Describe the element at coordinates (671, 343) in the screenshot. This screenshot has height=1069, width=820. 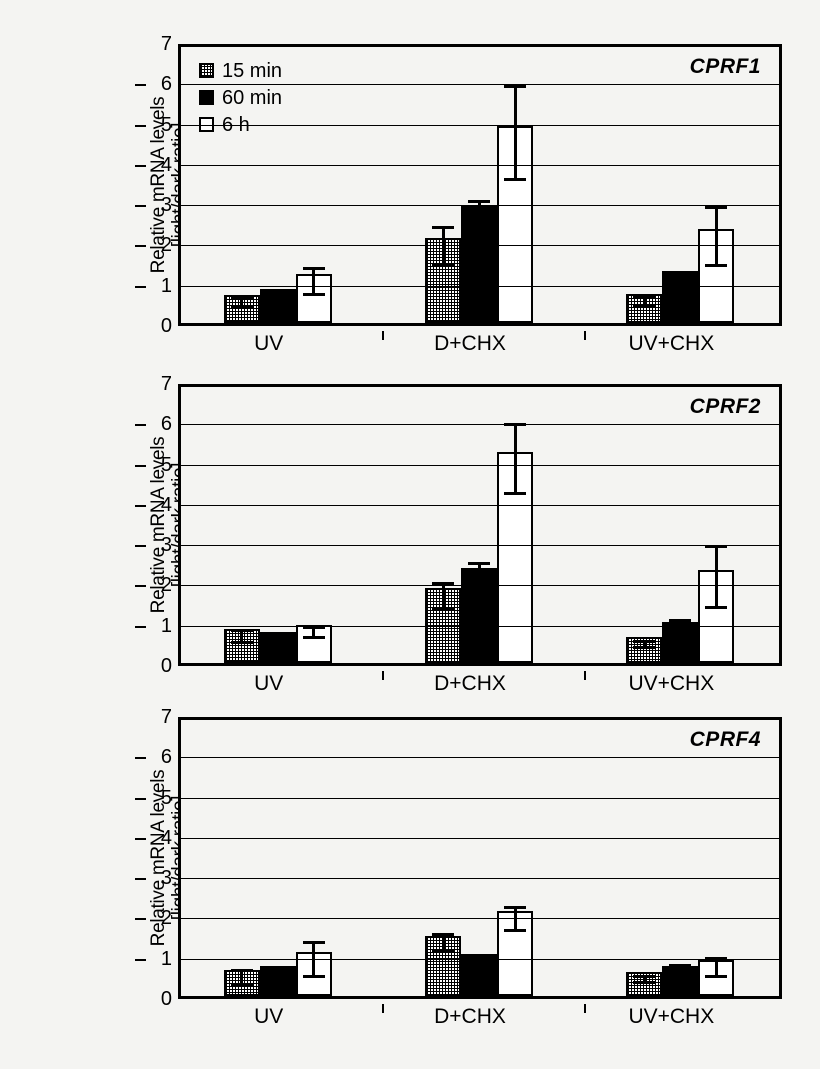
I see `x-axis-label: UV+CHX` at that location.